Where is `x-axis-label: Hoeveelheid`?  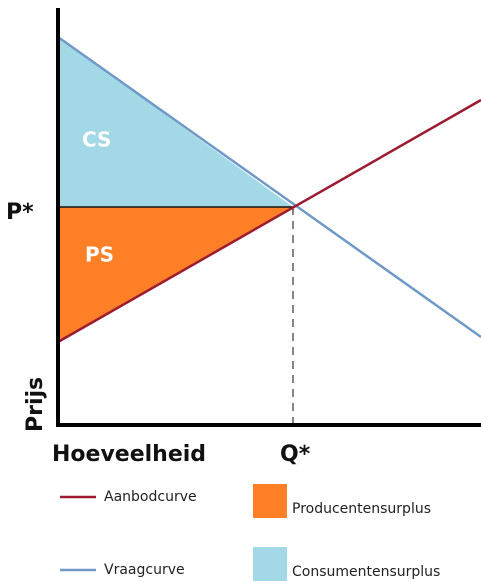
x-axis-label: Hoeveelheid is located at coordinates (129, 454).